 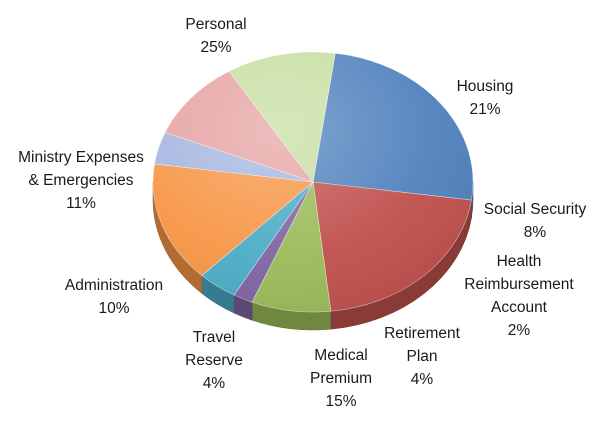 I want to click on slice-name: Medical, so click(x=340, y=355).